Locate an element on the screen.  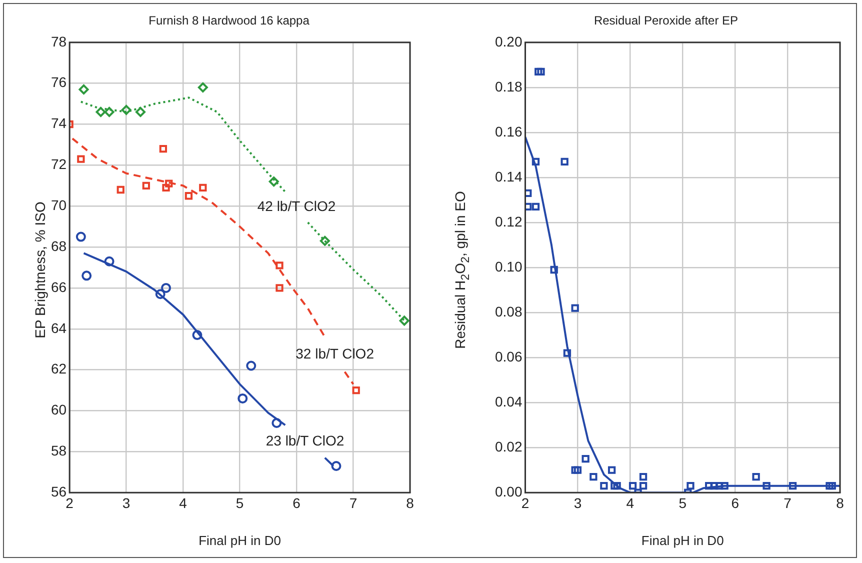
y-tick-label: 68 is located at coordinates (58, 246).